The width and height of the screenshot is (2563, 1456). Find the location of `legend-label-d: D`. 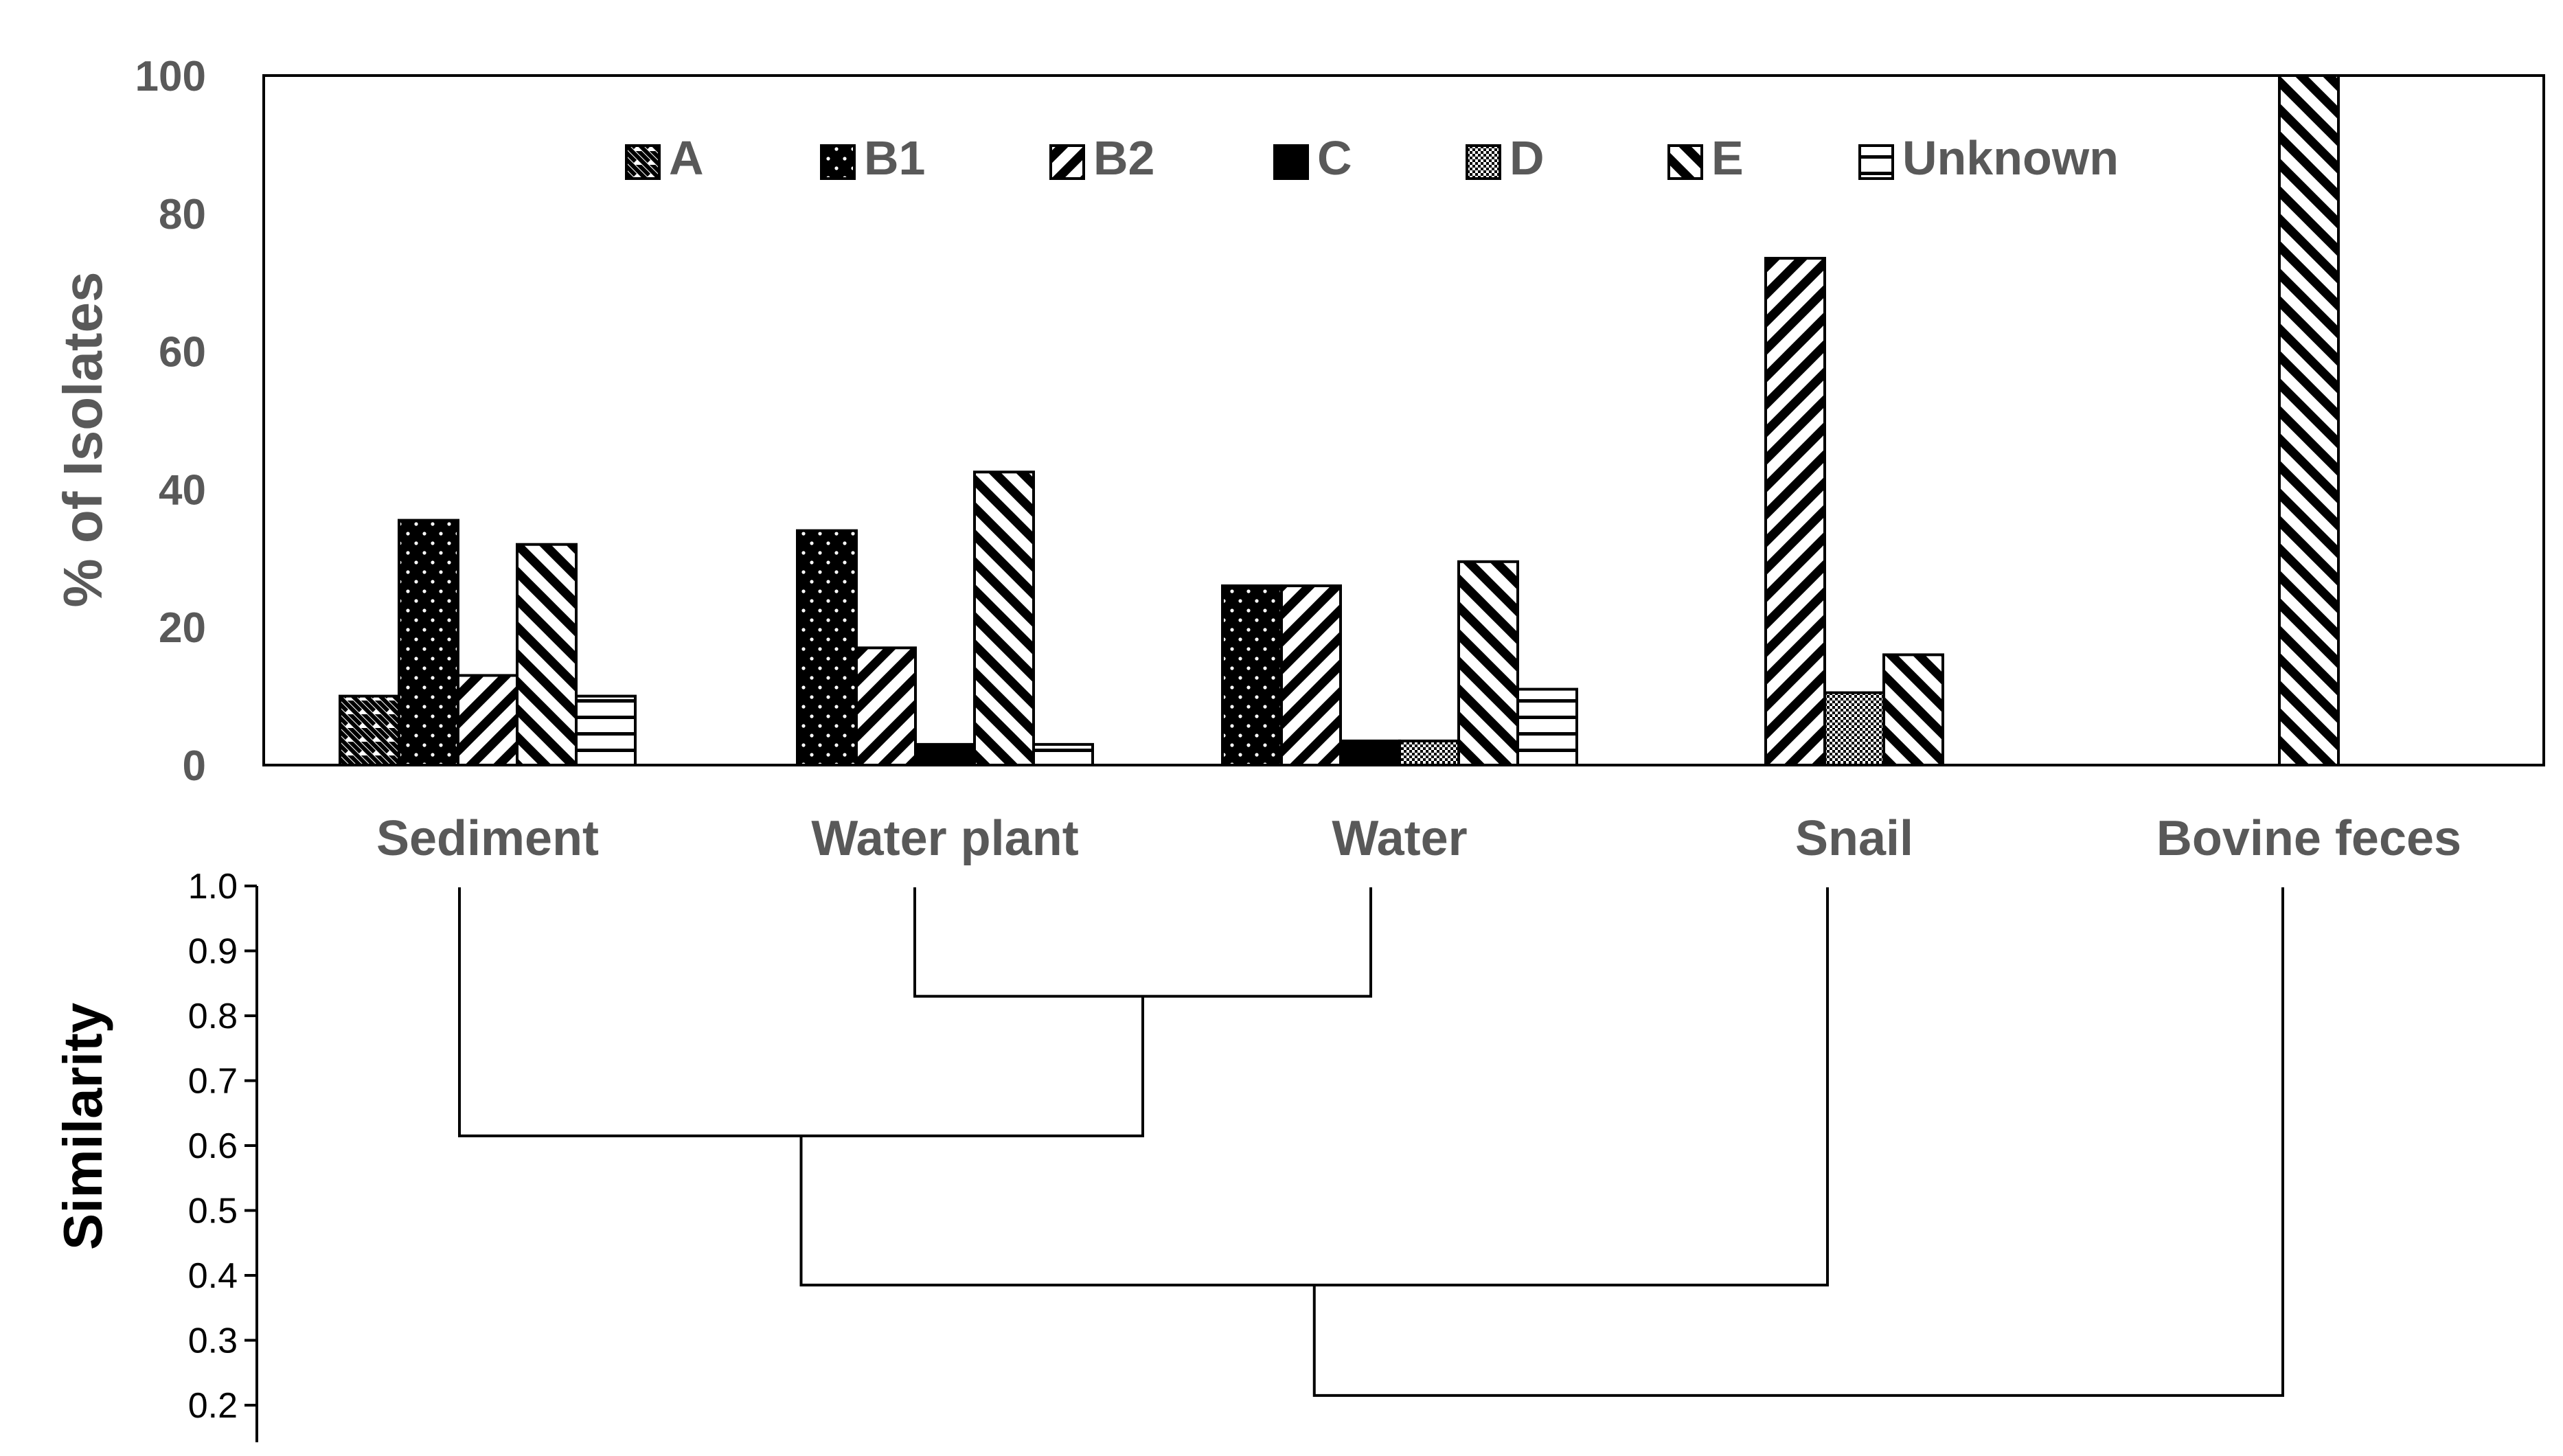

legend-label-d: D is located at coordinates (1528, 158).